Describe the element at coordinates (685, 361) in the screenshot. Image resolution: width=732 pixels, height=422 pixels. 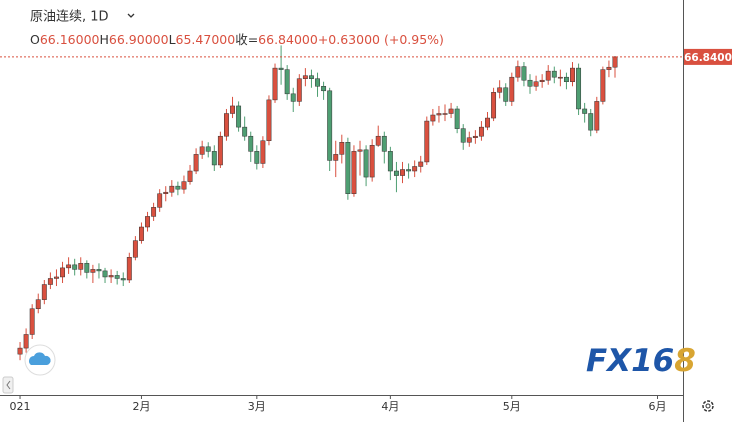
I see `watermark-part: 8` at that location.